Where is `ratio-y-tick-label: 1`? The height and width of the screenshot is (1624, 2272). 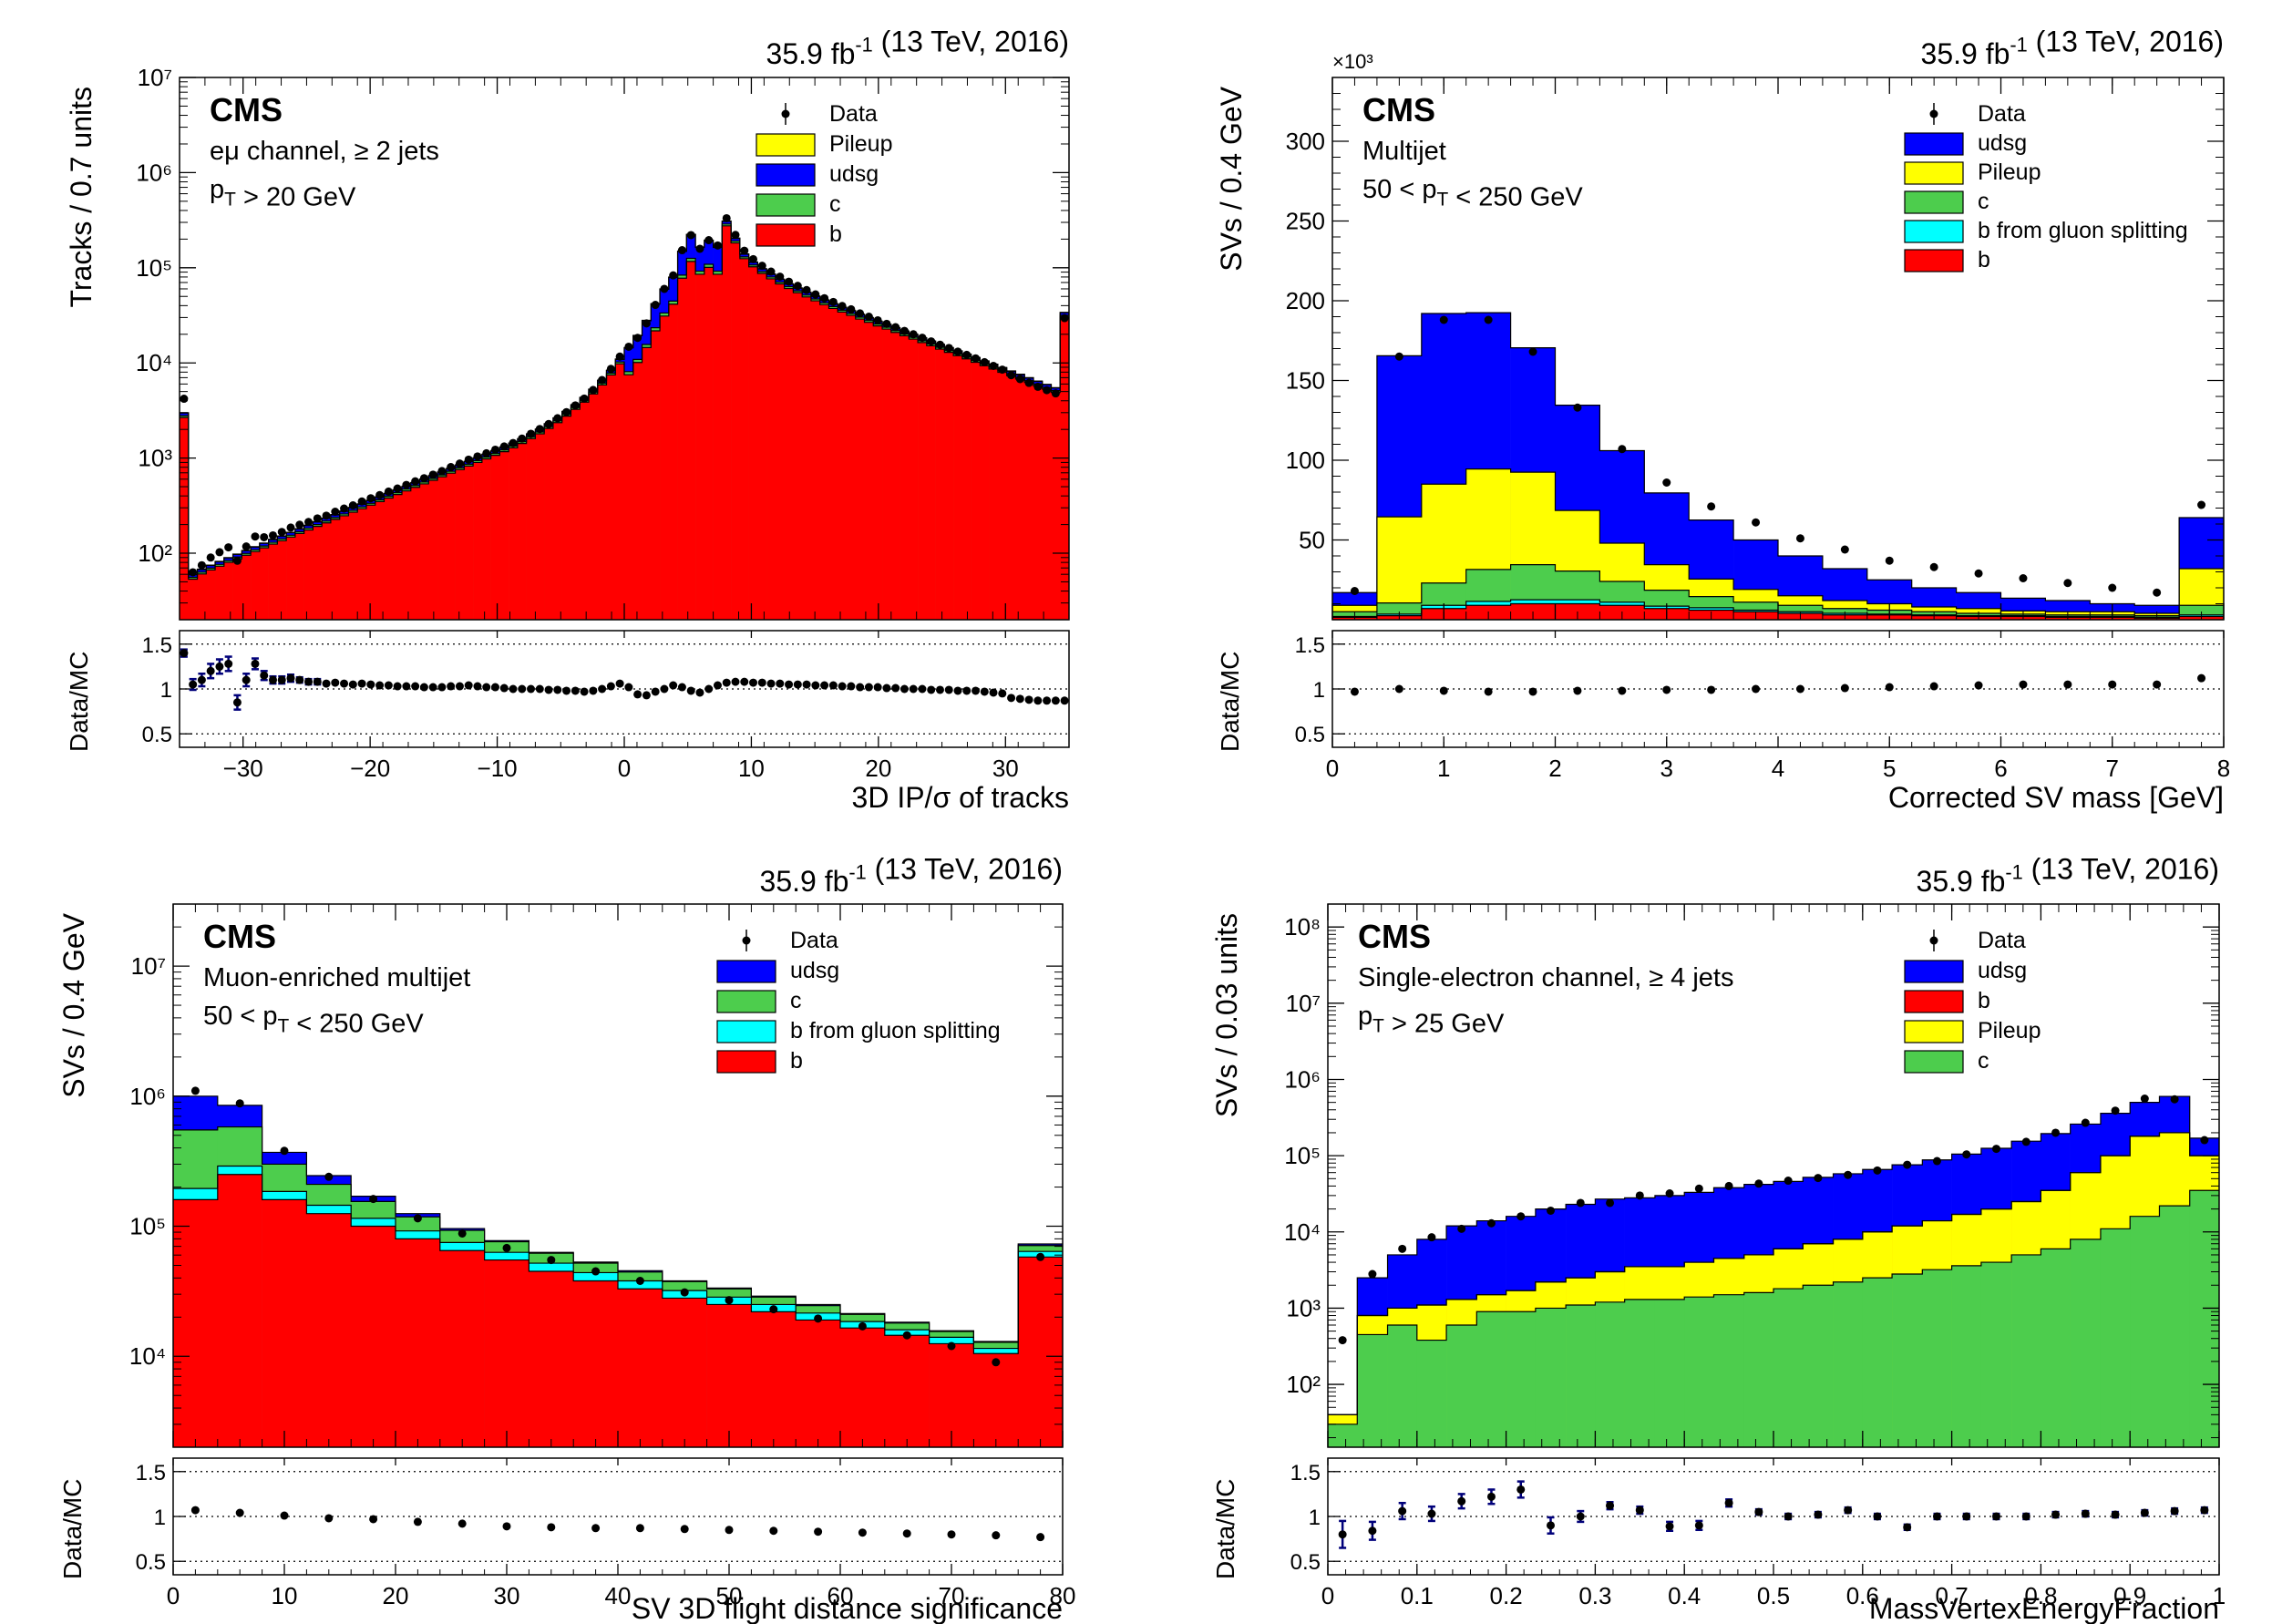
ratio-y-tick-label: 1 is located at coordinates (160, 1518).